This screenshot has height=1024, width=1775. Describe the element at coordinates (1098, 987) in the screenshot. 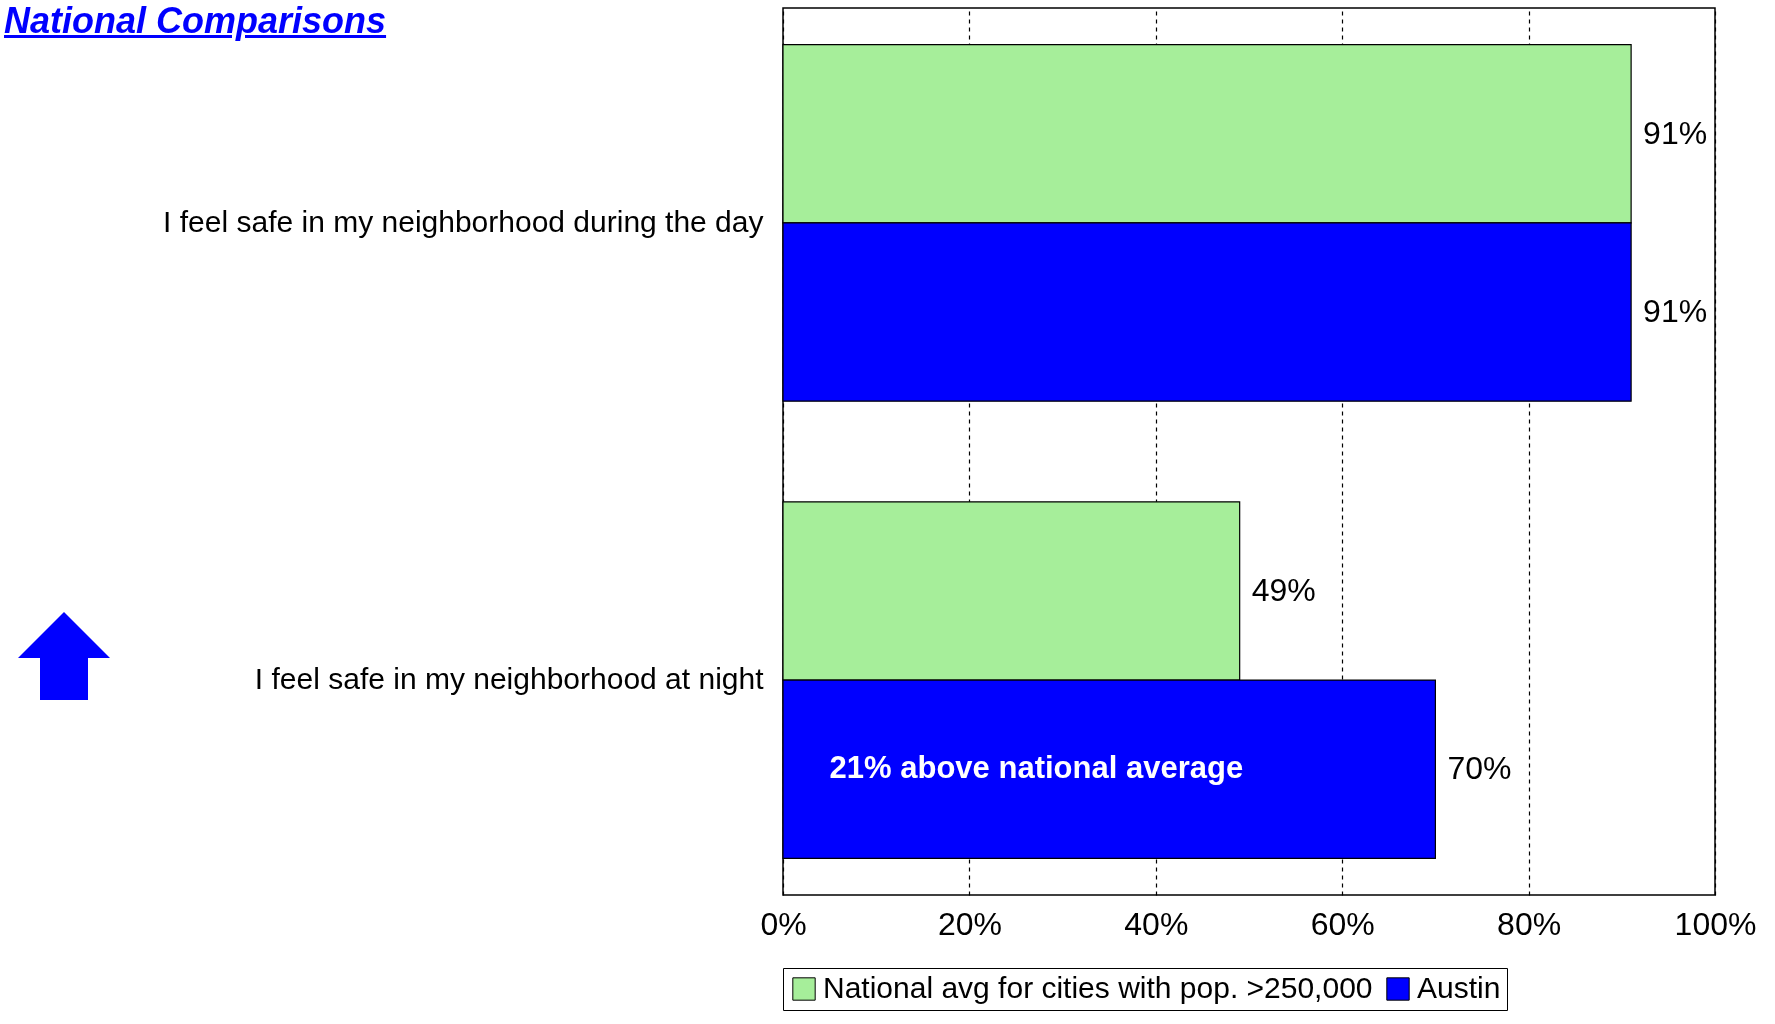

I see `legend-label: National avg for cities with pop. >250,000` at that location.